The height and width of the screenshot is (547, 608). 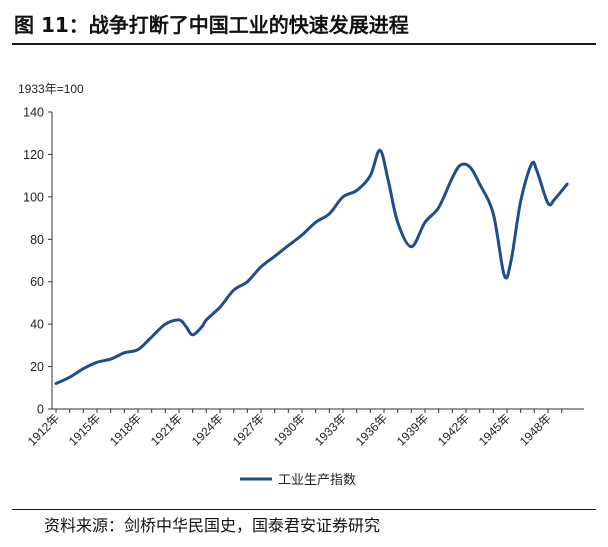 I want to click on x-tick-label: 1945年, so click(x=494, y=429).